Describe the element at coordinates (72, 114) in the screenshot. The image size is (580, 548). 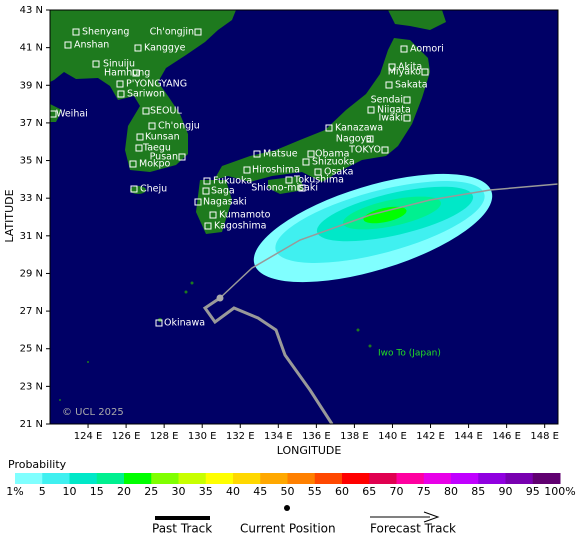
I see `city-label: Weihai` at that location.